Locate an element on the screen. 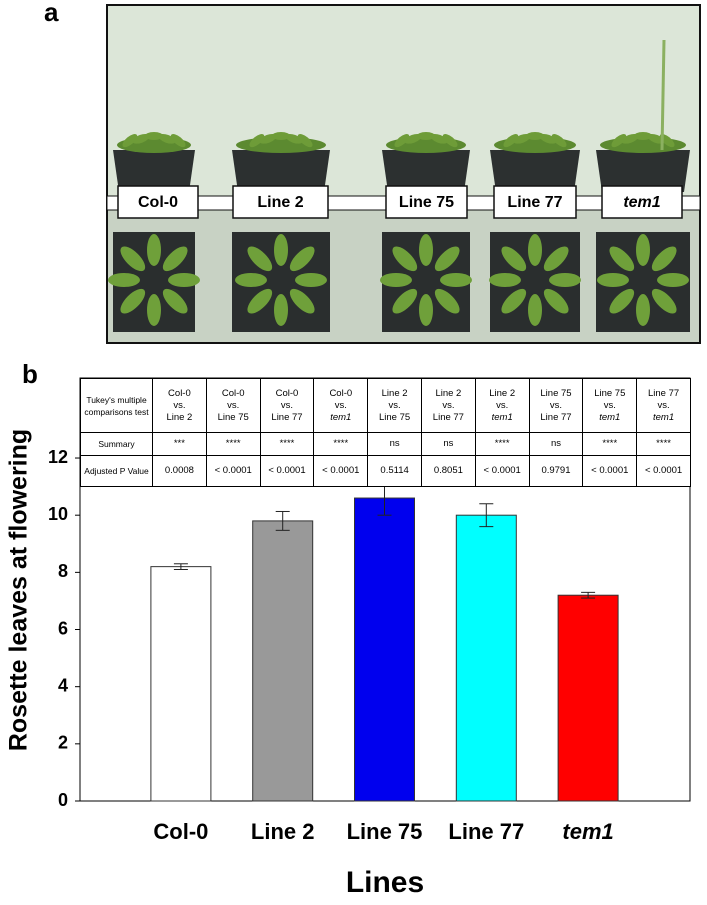  stem is located at coordinates (663, 95).